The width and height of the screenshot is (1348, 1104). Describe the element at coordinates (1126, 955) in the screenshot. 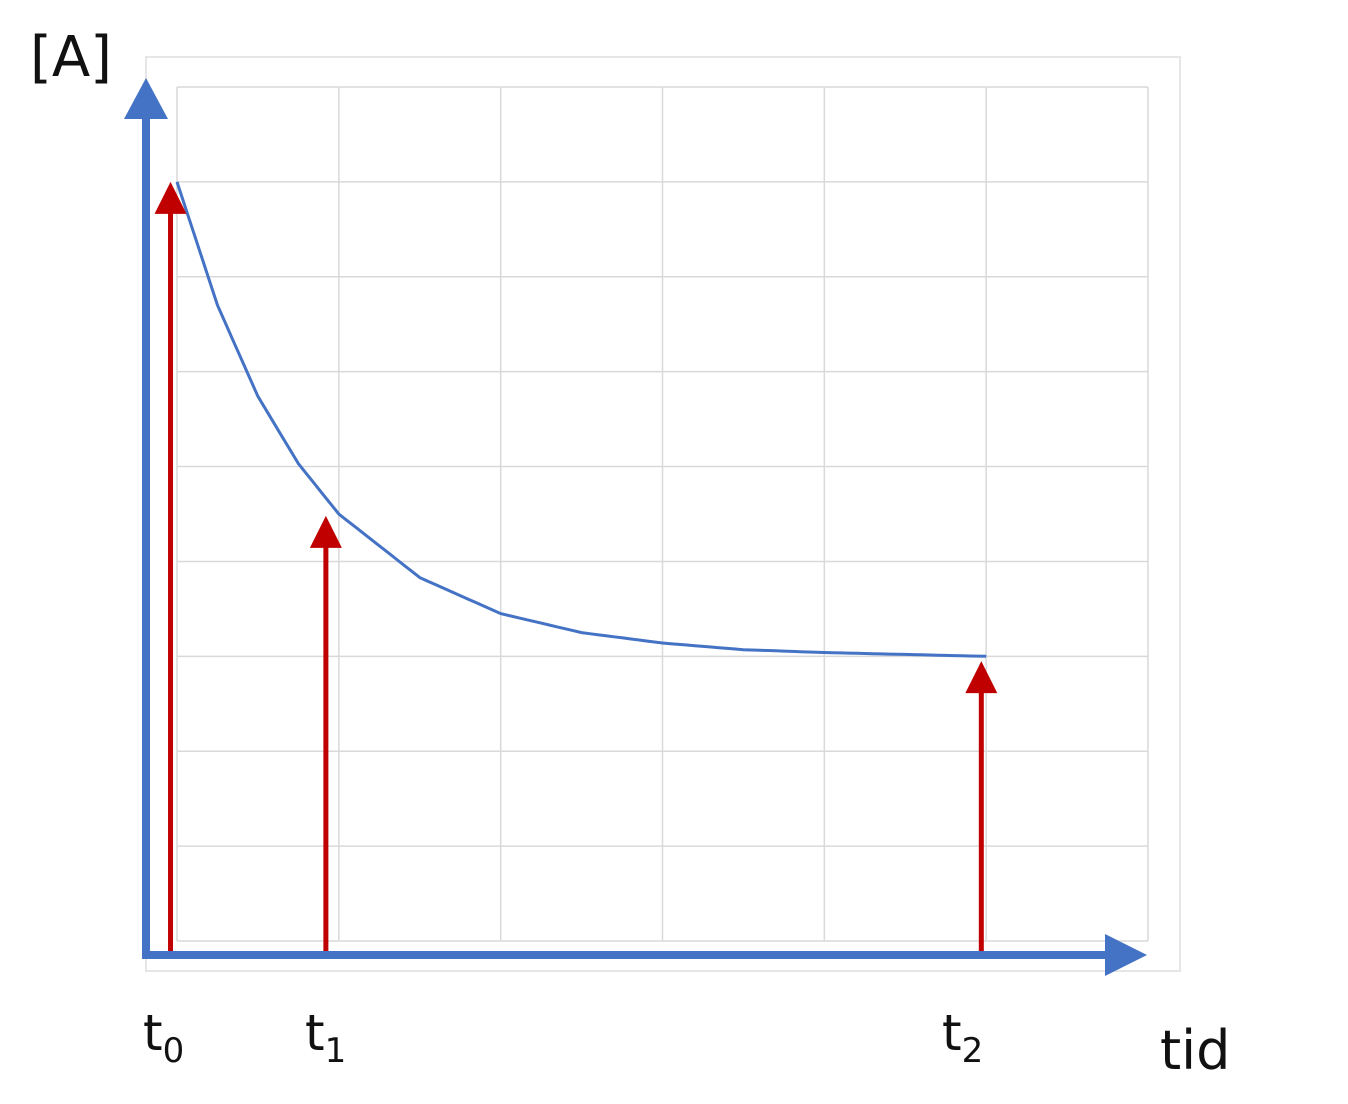

I see `x-axis-arrowhead` at that location.